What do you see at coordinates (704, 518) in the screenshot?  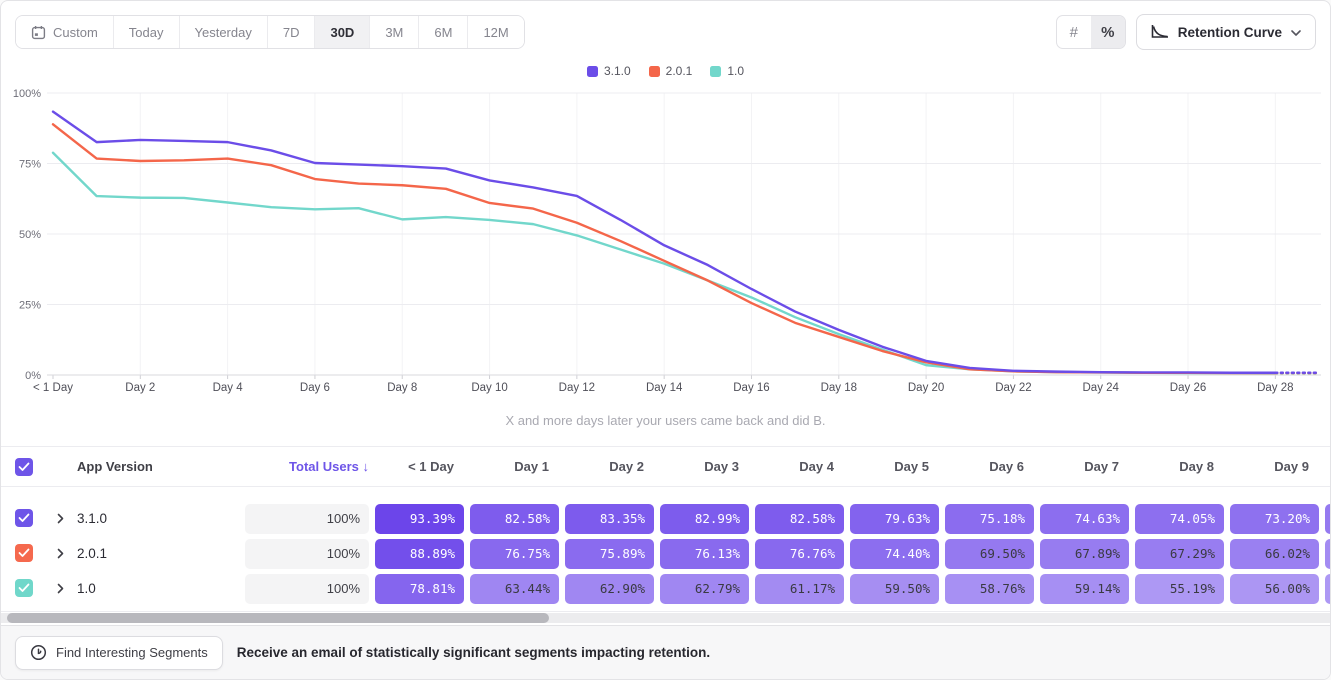 I see `retention-cell: 82.99%` at bounding box center [704, 518].